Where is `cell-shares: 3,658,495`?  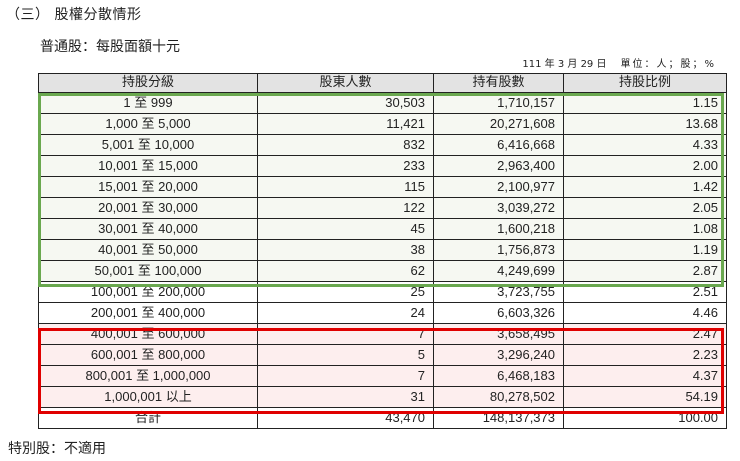
cell-shares: 3,658,495 is located at coordinates (498, 334).